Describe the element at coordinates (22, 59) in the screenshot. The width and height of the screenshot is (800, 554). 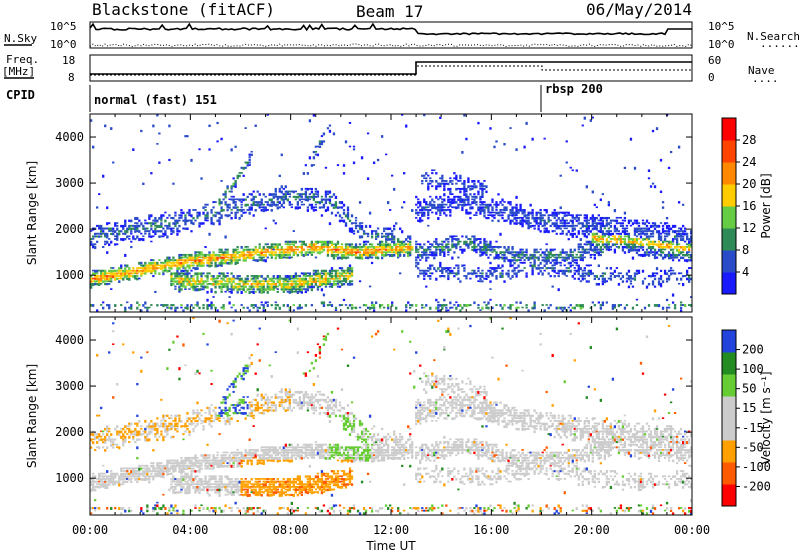
I see `freq-label: Freq.` at that location.